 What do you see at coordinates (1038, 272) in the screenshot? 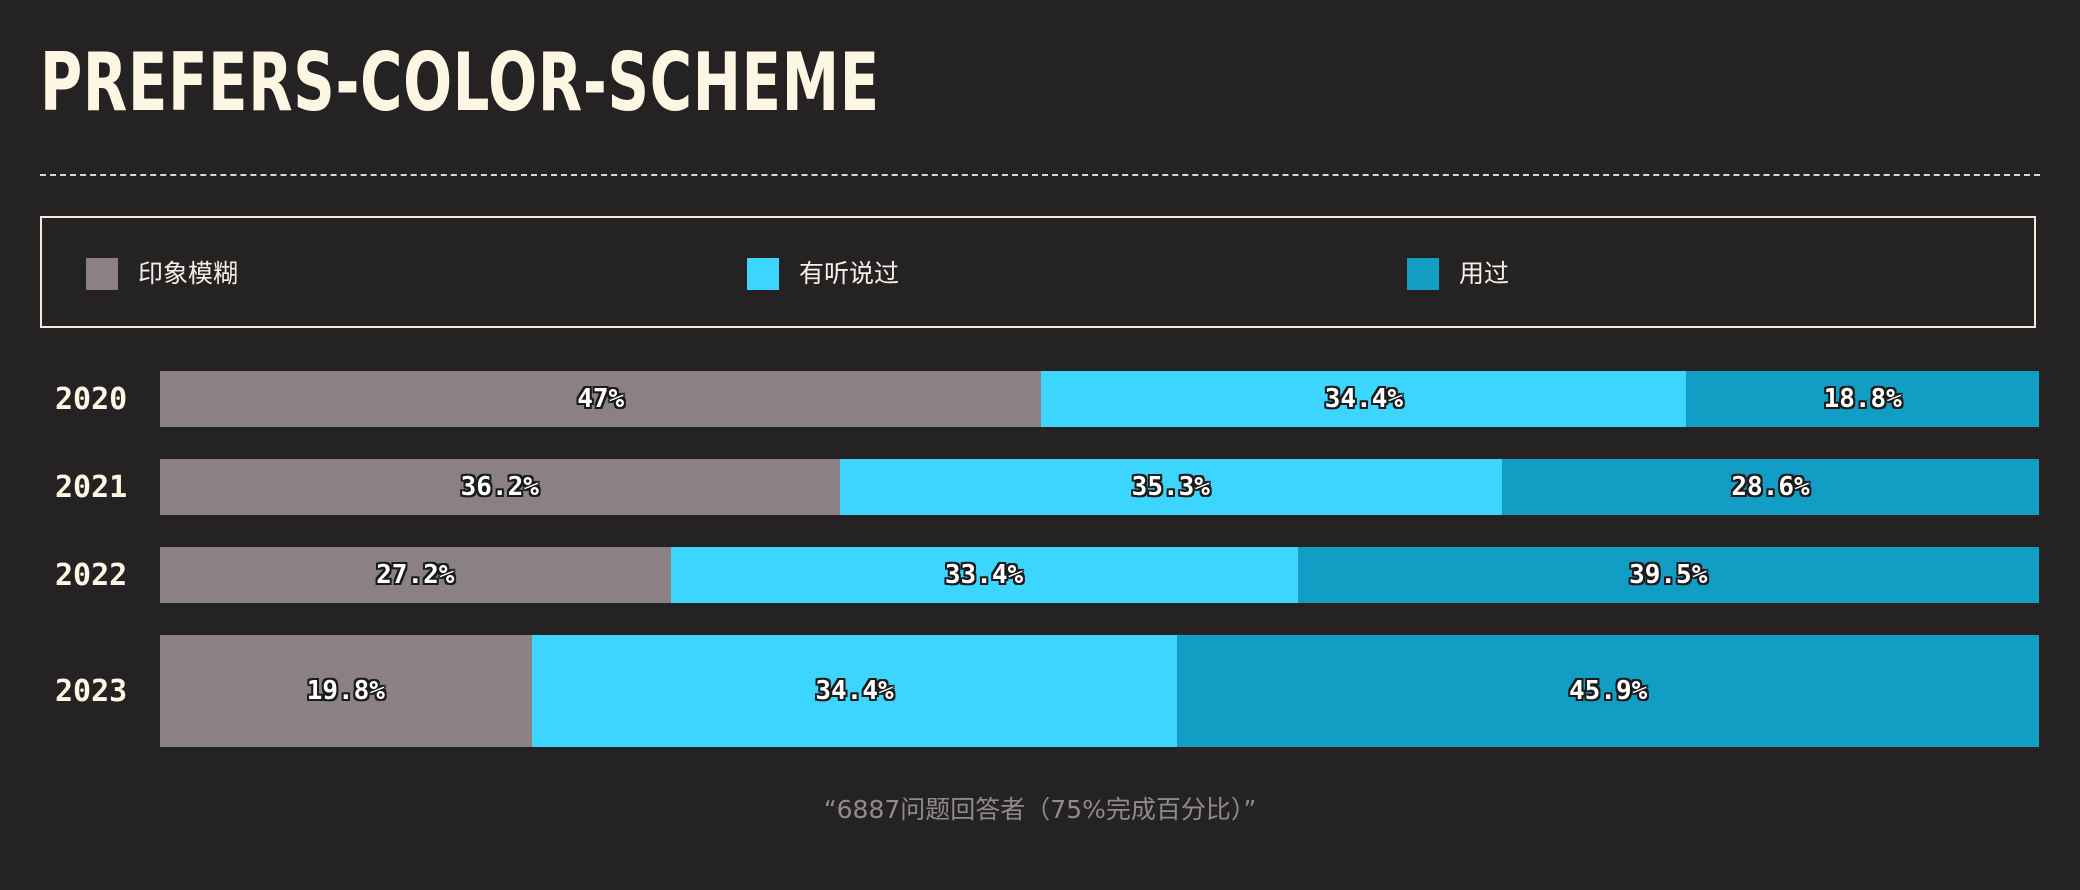
I see `legend: 印象模糊 有听说过 用过` at bounding box center [1038, 272].